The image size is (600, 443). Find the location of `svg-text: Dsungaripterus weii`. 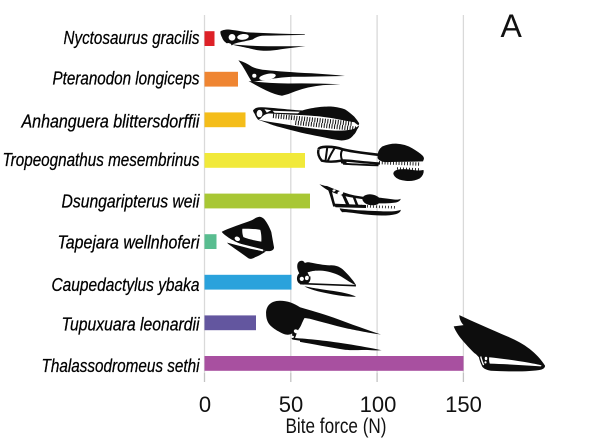

svg-text: Dsungaripterus weii is located at coordinates (131, 202).